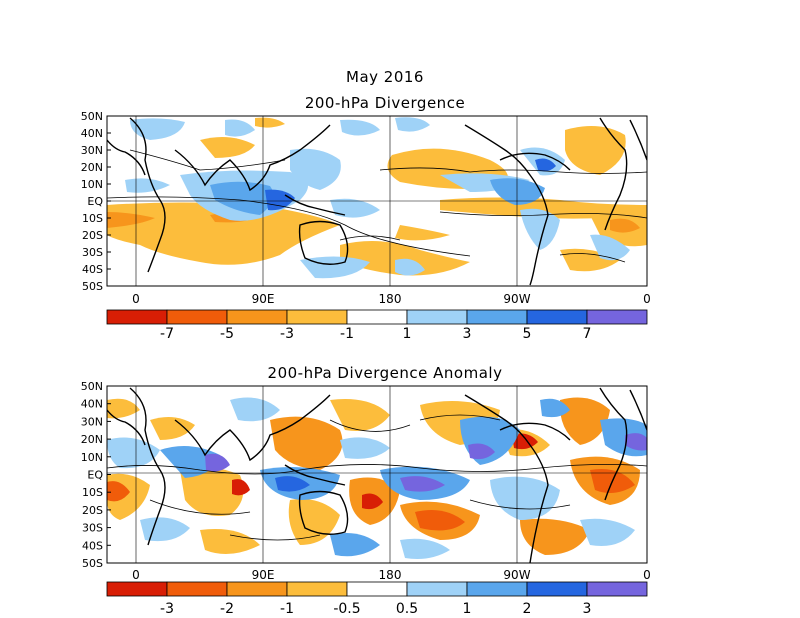 The height and width of the screenshot is (618, 800). What do you see at coordinates (385, 373) in the screenshot?
I see `panel2-title: 200-hPa Divergence Anomaly` at bounding box center [385, 373].